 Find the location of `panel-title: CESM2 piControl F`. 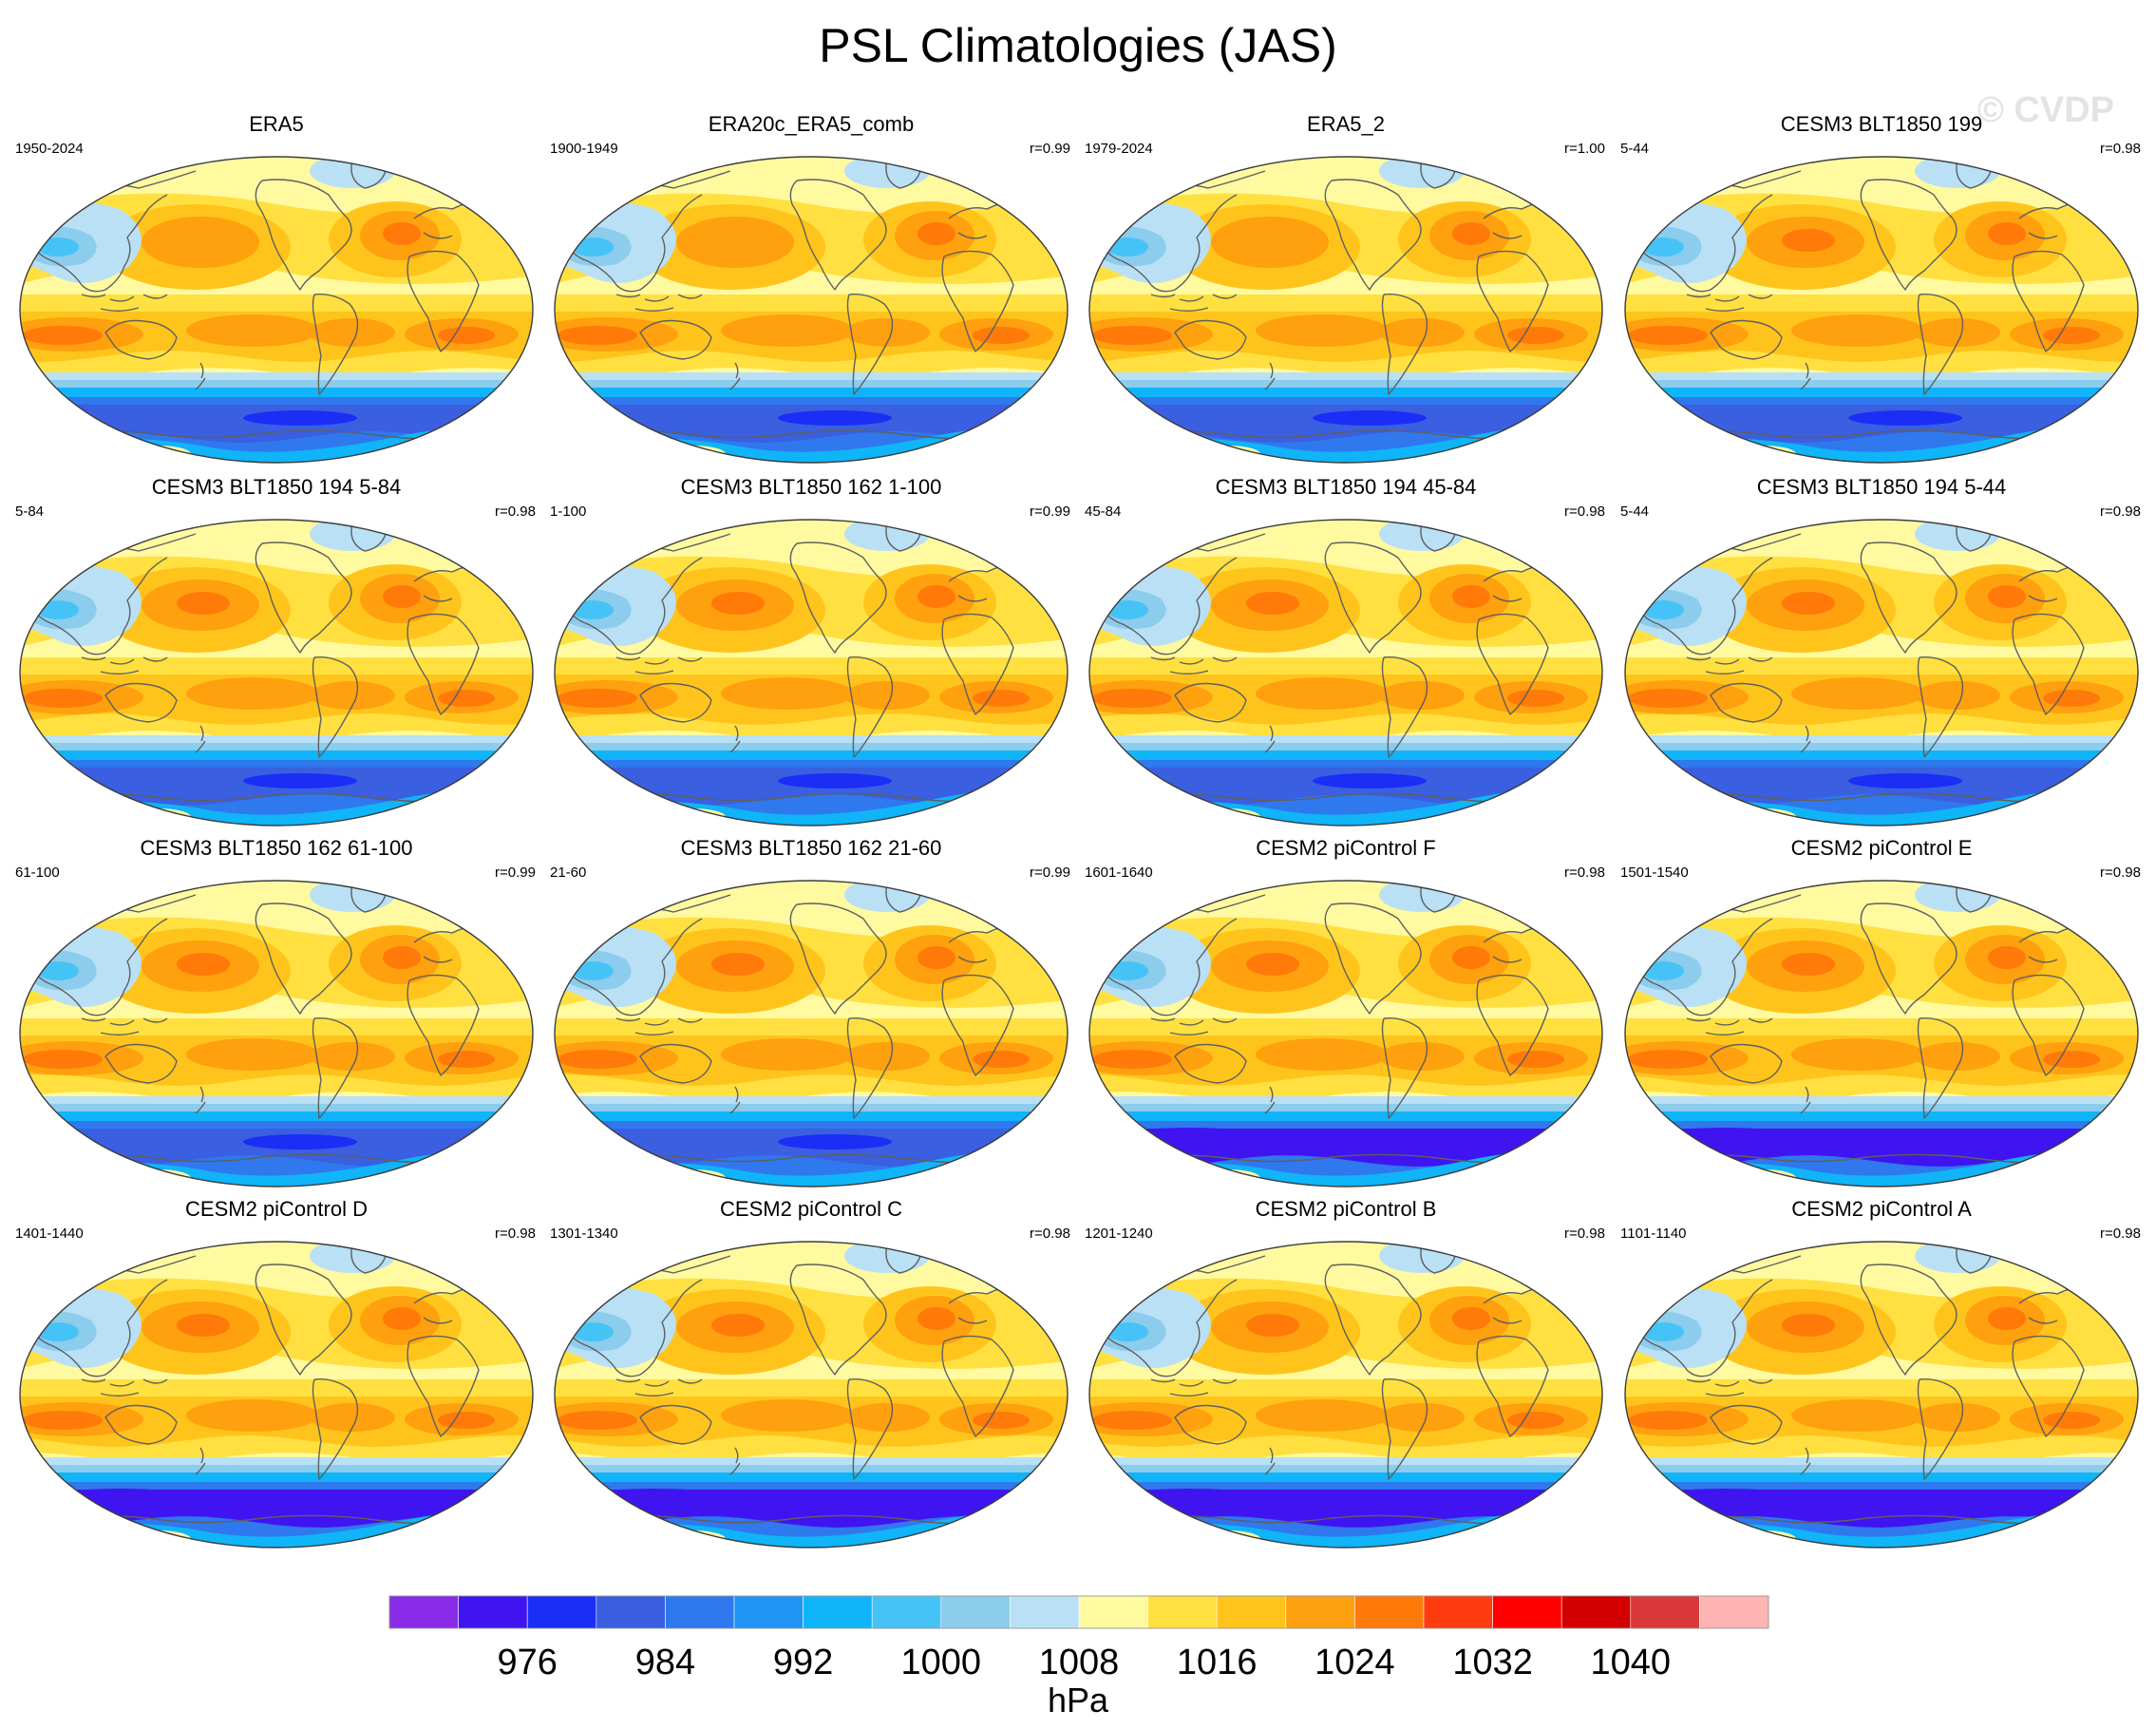

panel-title: CESM2 piControl F is located at coordinates (1346, 848).